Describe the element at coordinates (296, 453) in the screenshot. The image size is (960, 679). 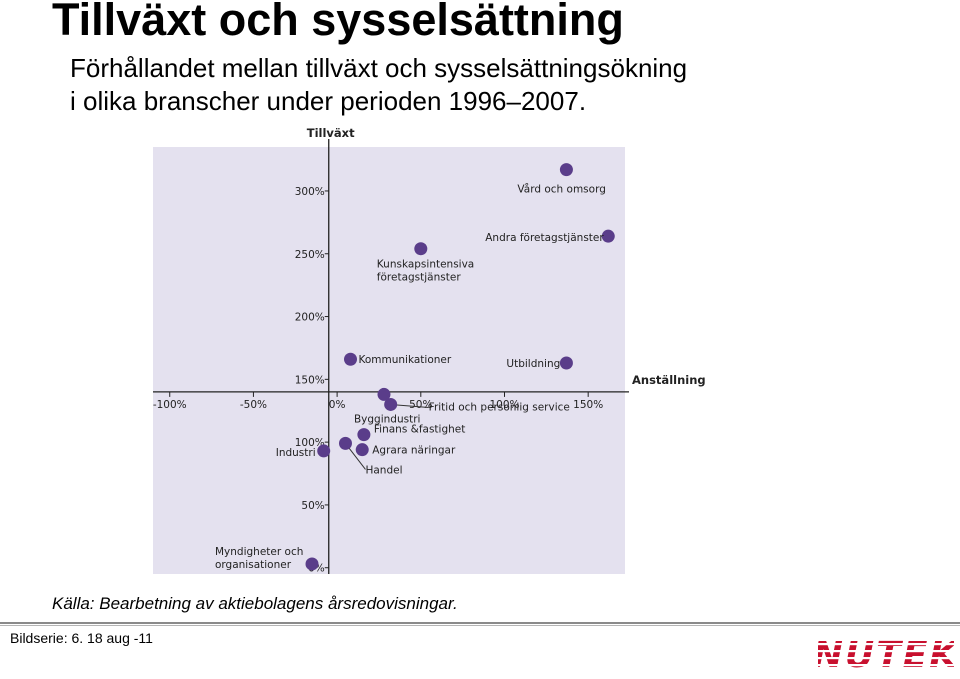
I see `data-point-label: Industri` at that location.